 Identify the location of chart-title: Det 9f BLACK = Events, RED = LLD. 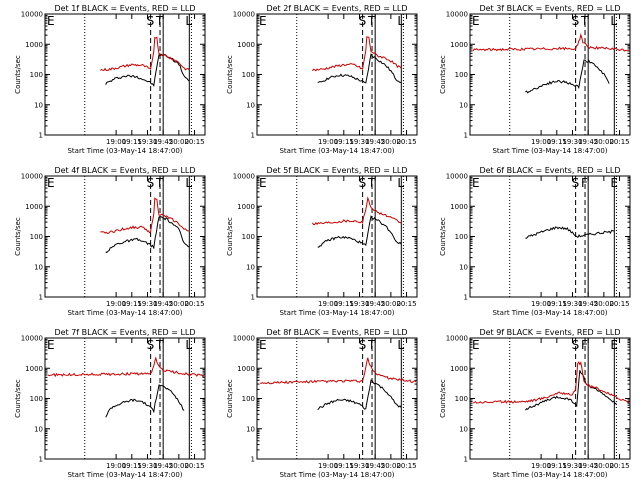
(549, 332).